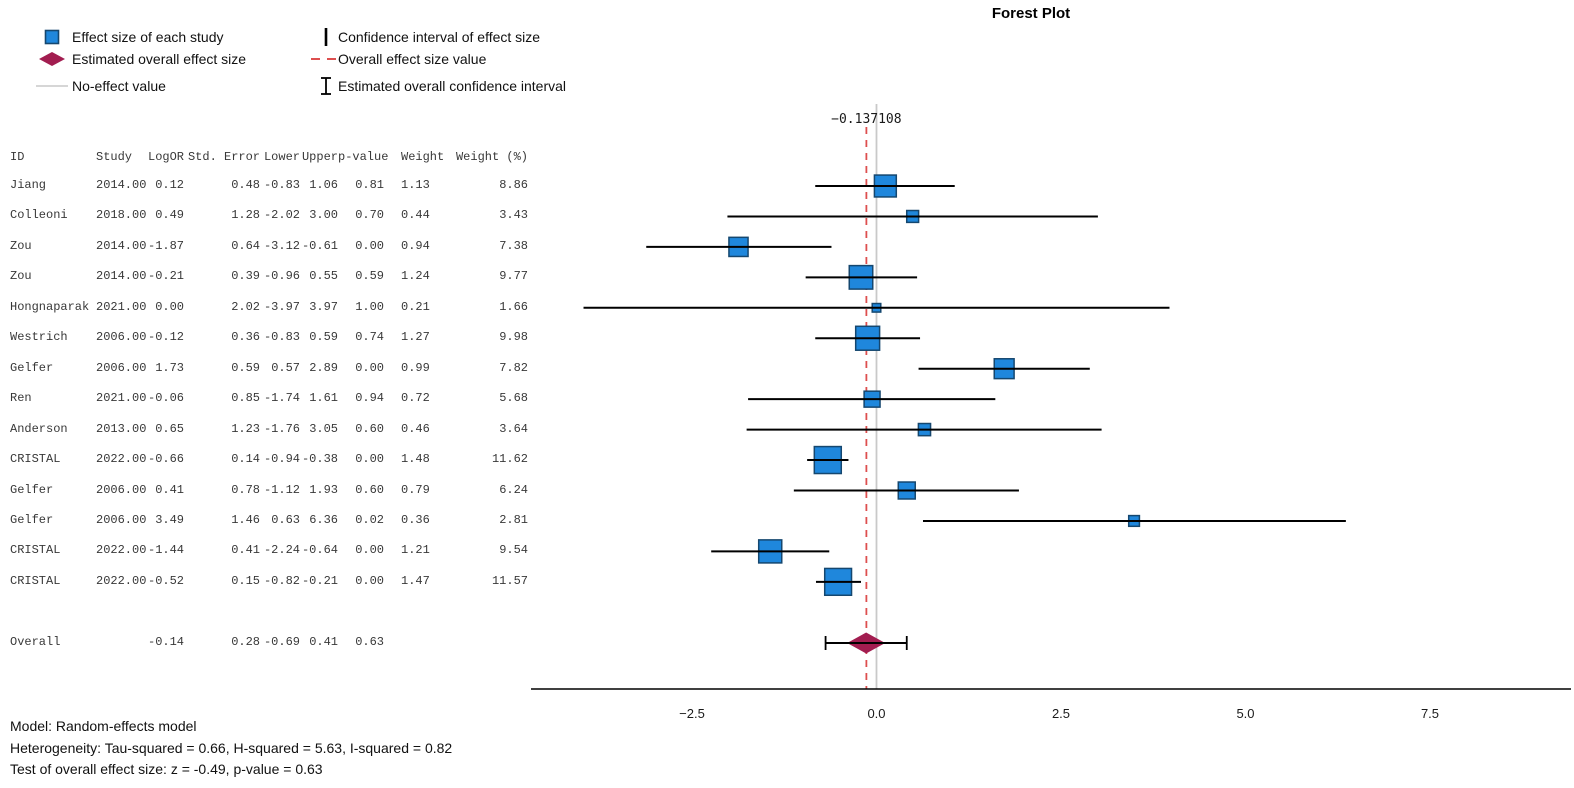 Image resolution: width=1574 pixels, height=788 pixels. What do you see at coordinates (35, 642) in the screenshot?
I see `table-cell: Overall` at bounding box center [35, 642].